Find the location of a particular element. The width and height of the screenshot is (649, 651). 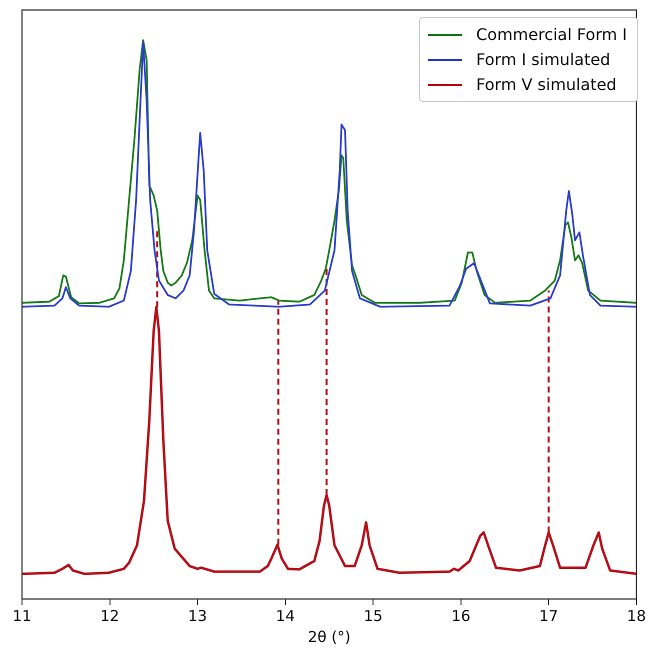

legend-label: Form I simulated is located at coordinates (543, 60).